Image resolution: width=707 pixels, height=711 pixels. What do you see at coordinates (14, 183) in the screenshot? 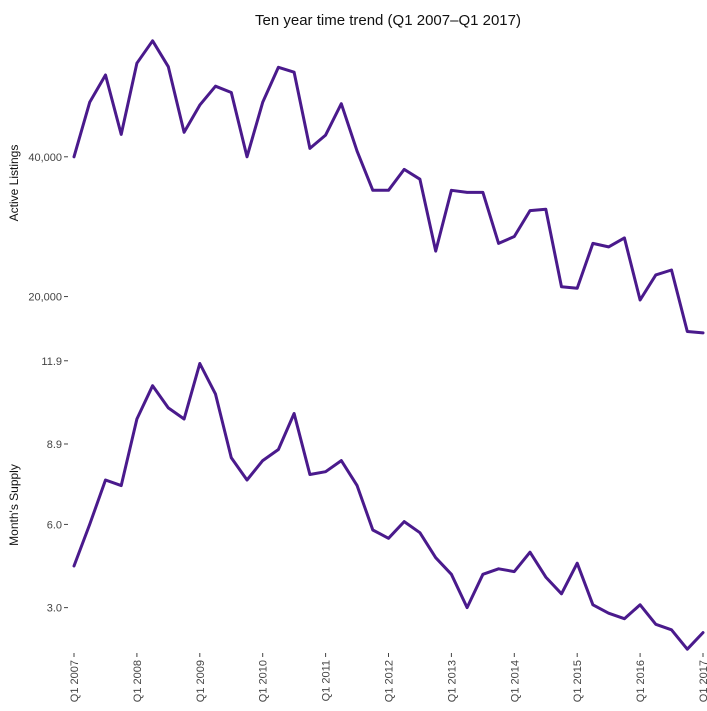
I see `y-axis-label: Active Listings` at bounding box center [14, 183].